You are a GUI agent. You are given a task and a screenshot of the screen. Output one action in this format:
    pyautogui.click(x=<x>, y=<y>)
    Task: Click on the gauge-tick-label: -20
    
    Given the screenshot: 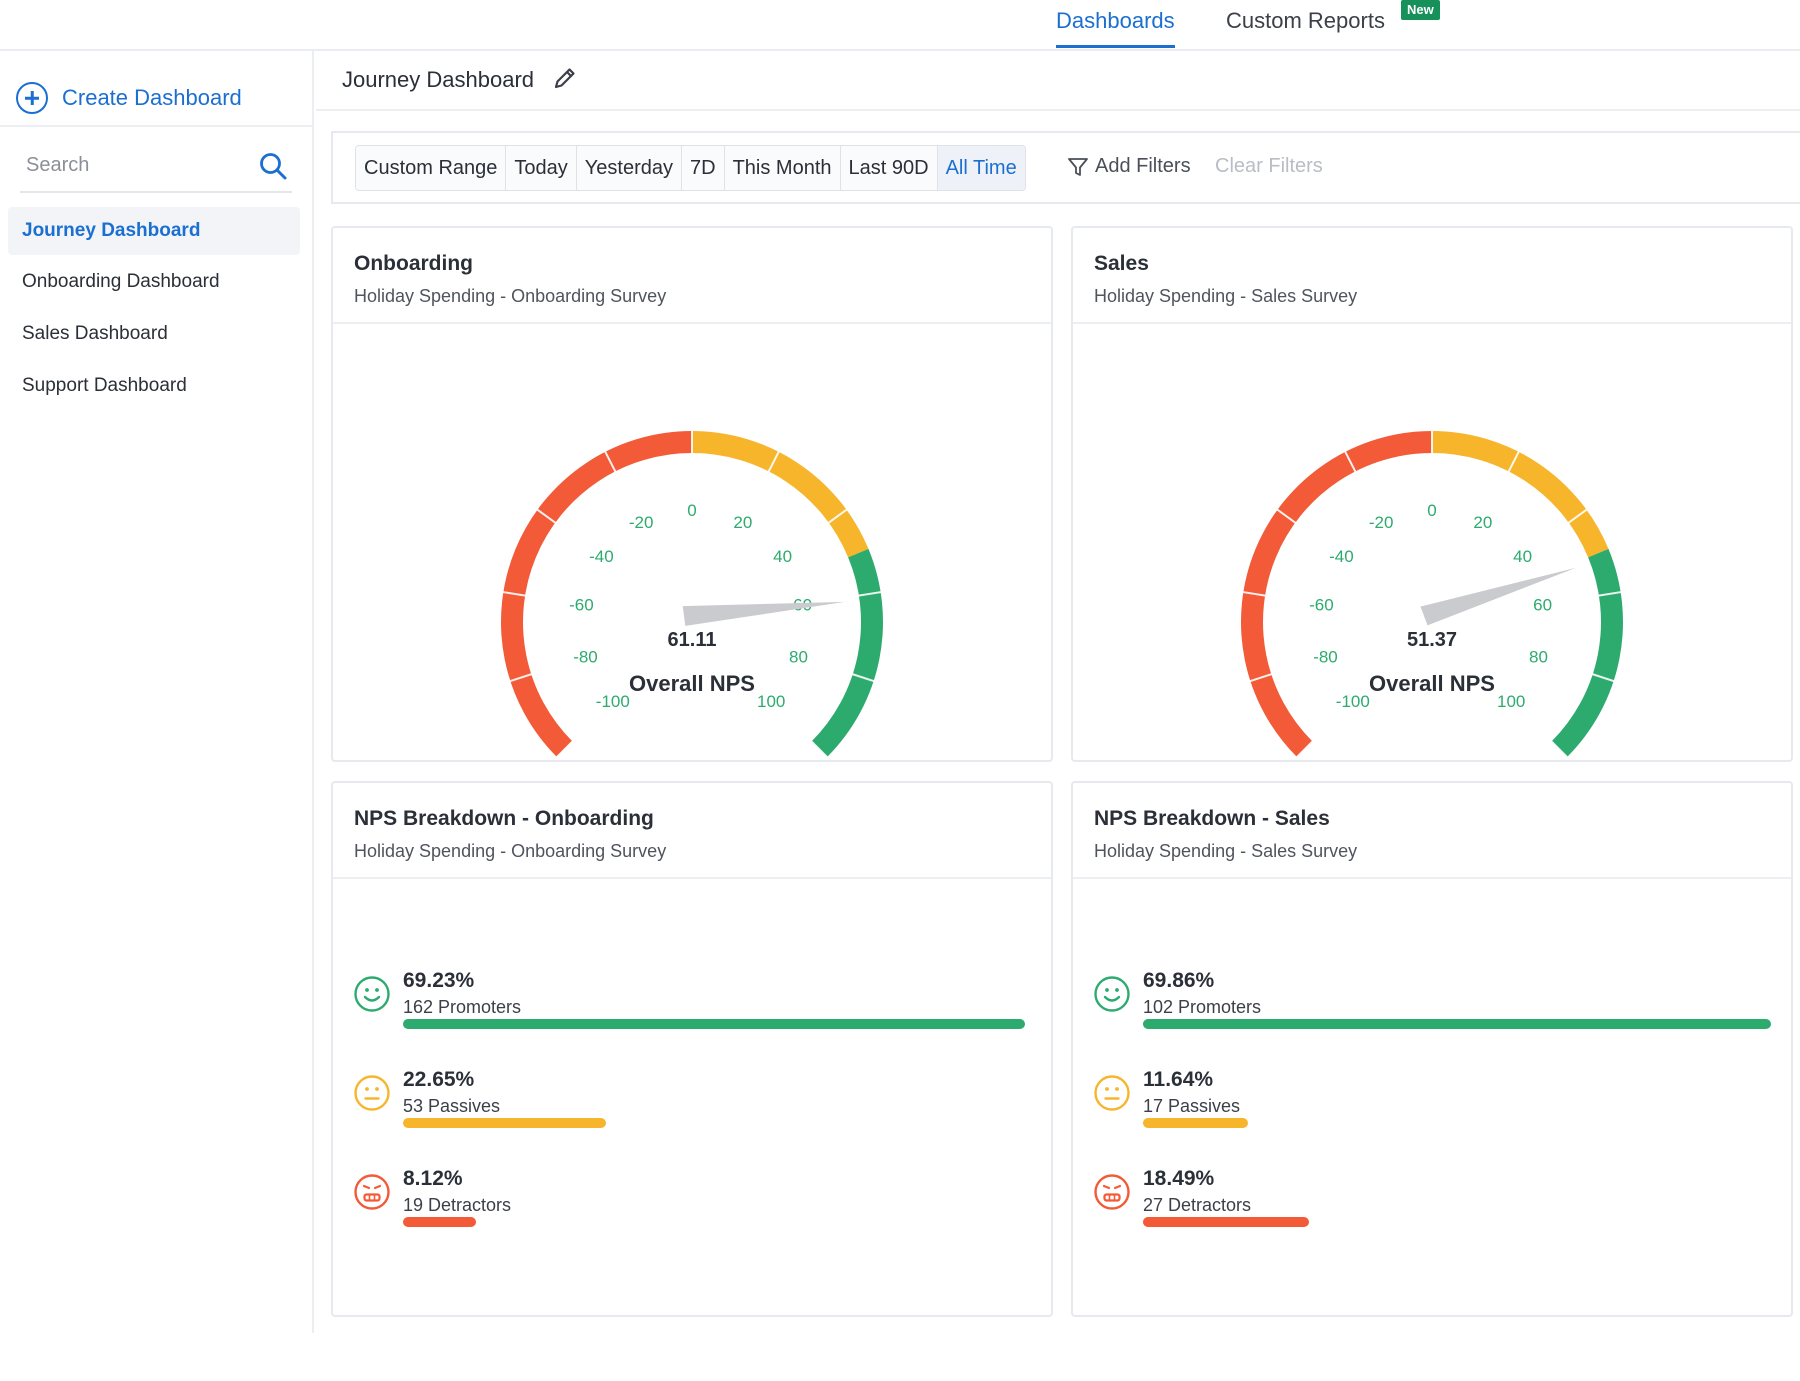 What is the action you would take?
    pyautogui.click(x=1381, y=522)
    